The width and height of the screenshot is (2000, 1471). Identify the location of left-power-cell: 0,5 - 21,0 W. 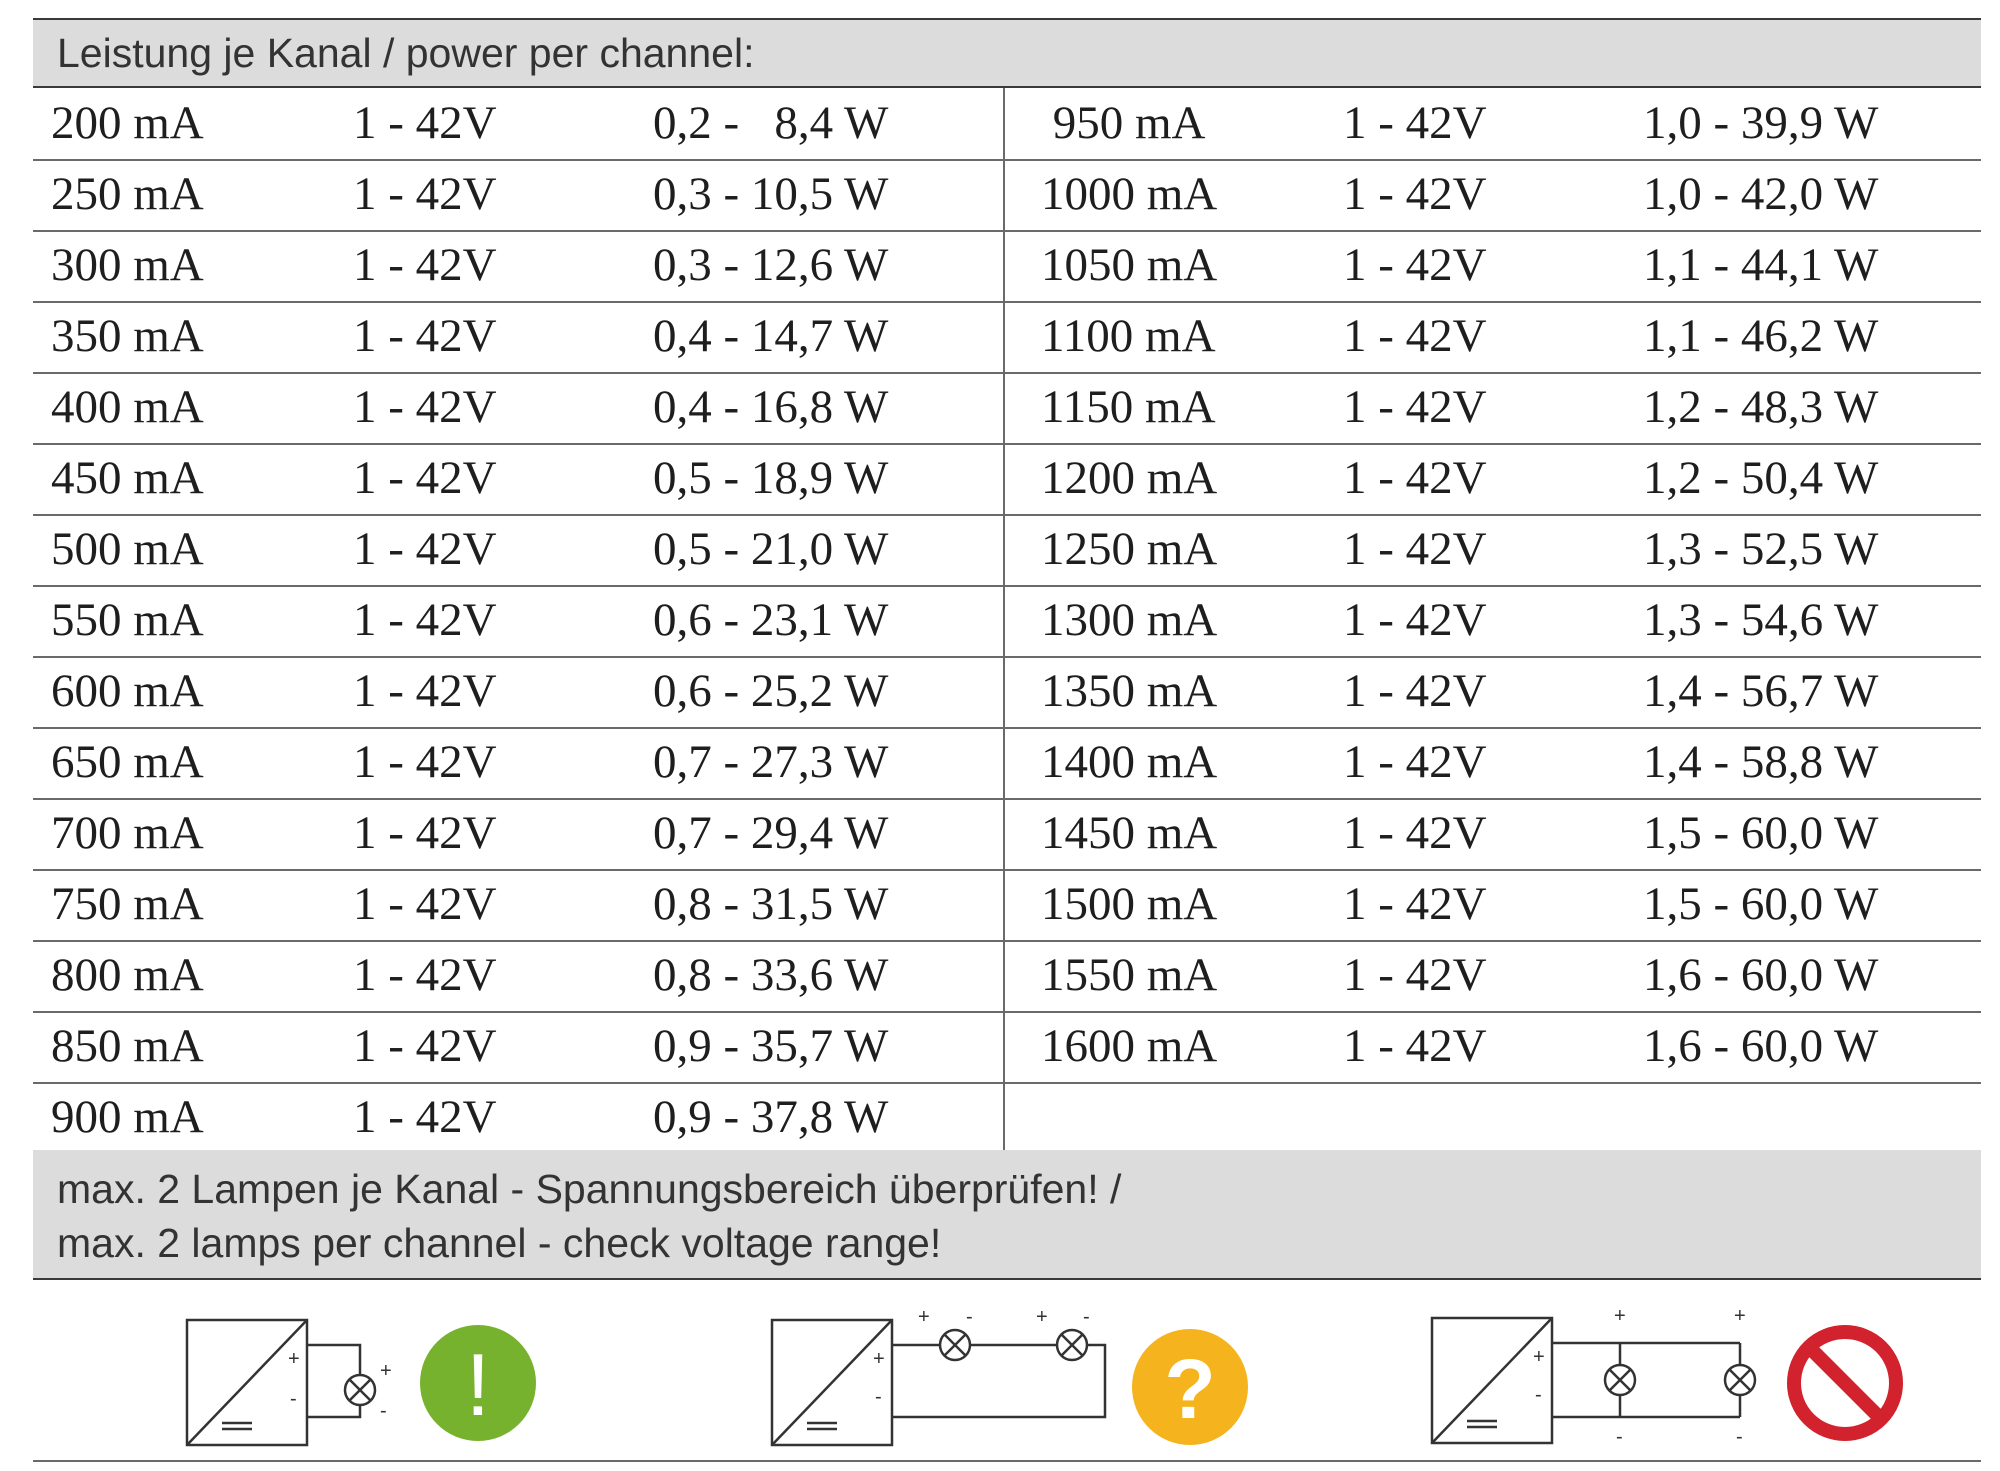
(771, 549).